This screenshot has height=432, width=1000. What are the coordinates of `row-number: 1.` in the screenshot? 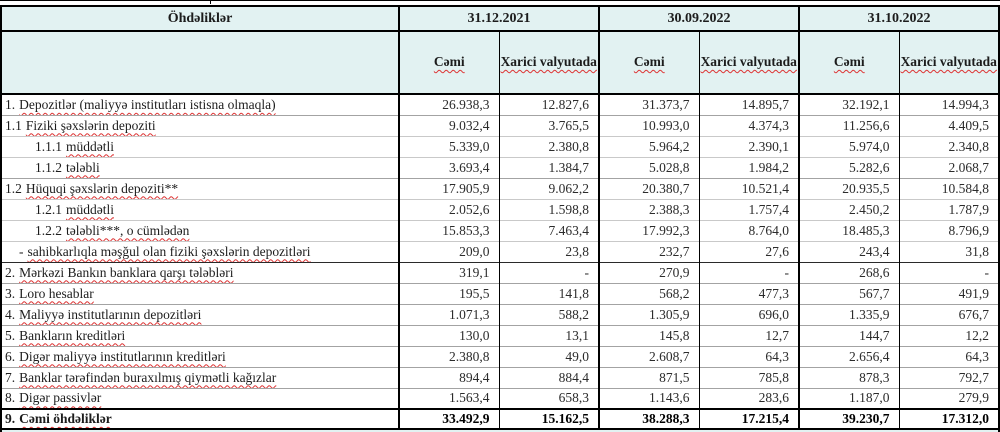 It's located at (10, 104).